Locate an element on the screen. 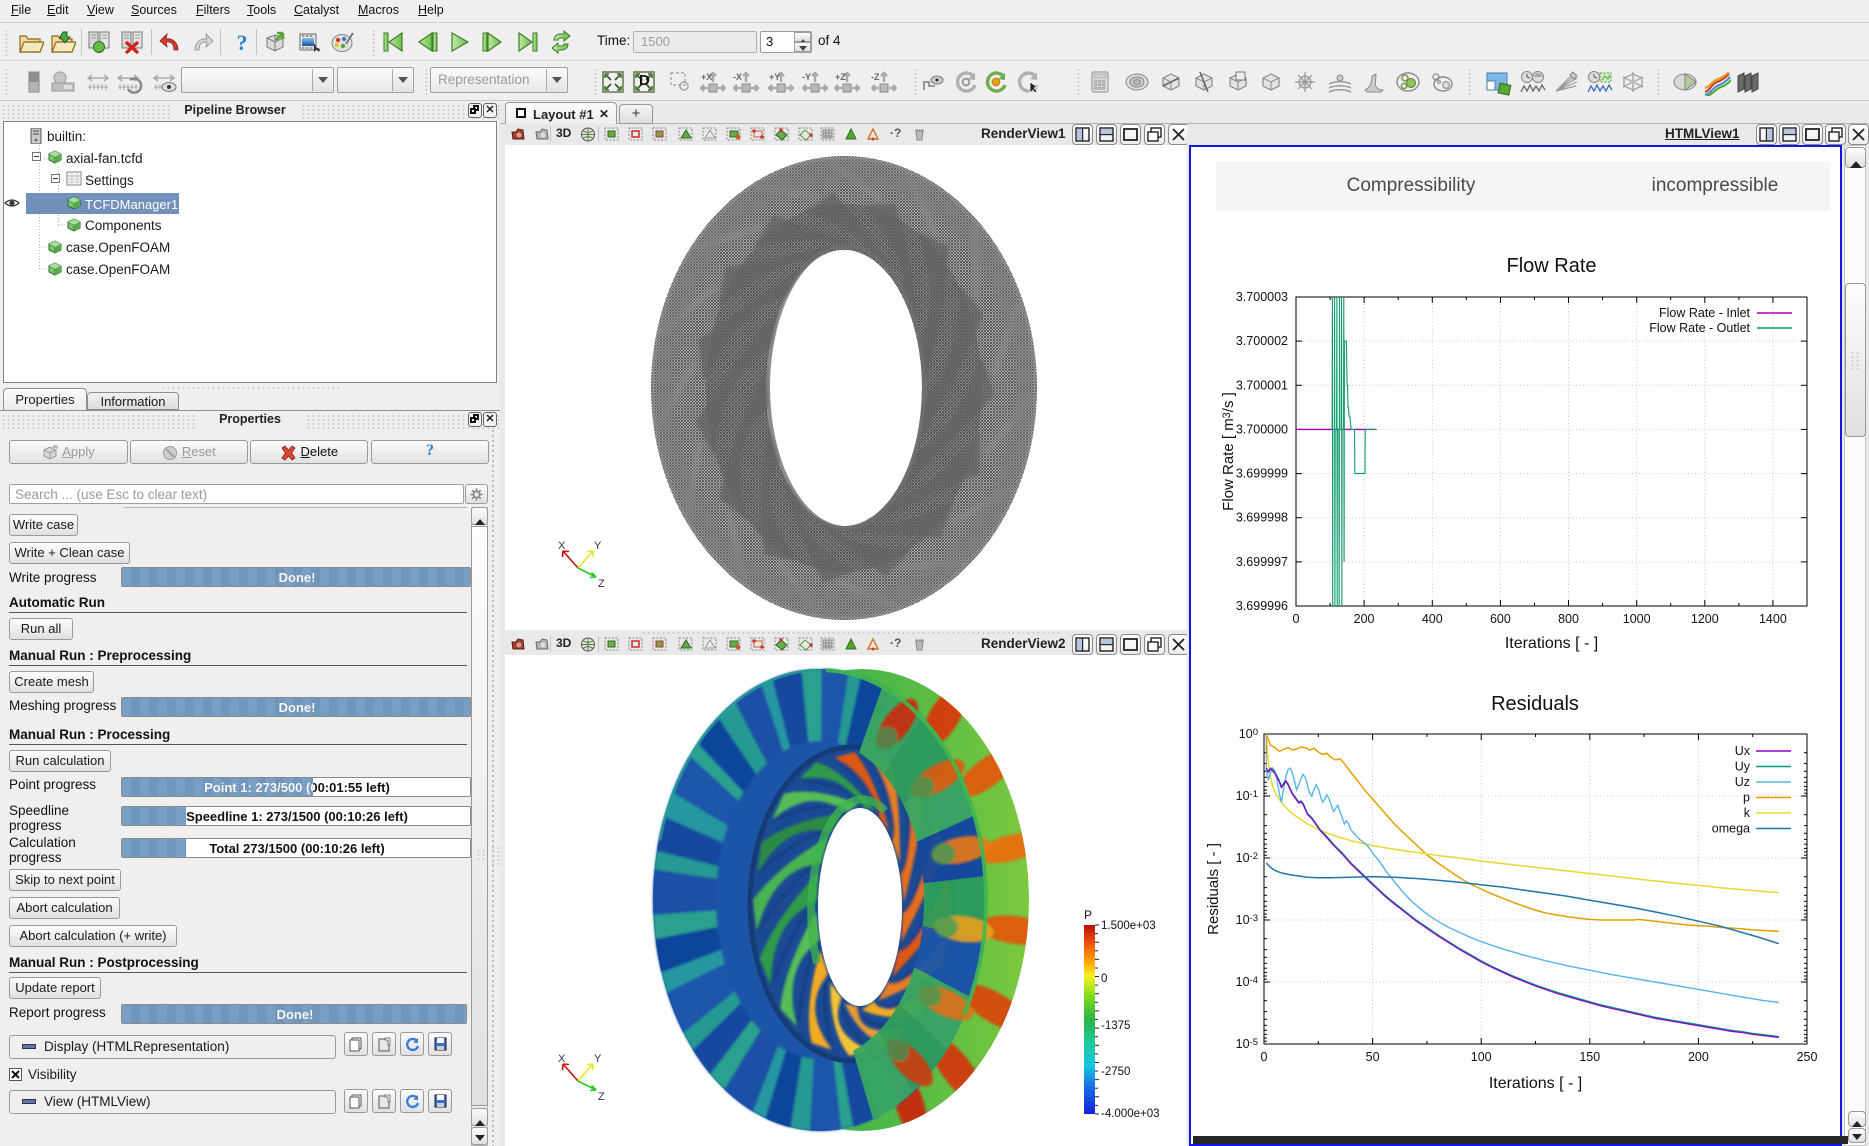  svg-text: 1400 is located at coordinates (1773, 619).